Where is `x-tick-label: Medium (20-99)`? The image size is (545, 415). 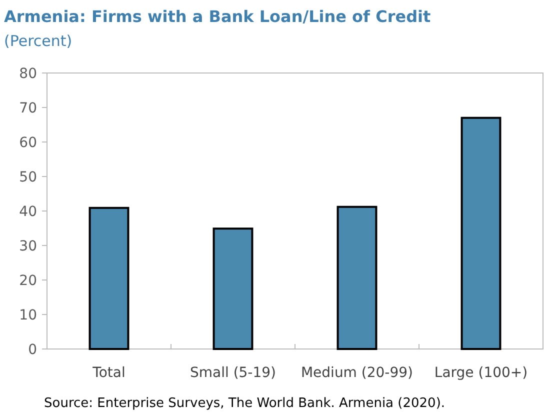
x-tick-label: Medium (20-99) is located at coordinates (357, 373).